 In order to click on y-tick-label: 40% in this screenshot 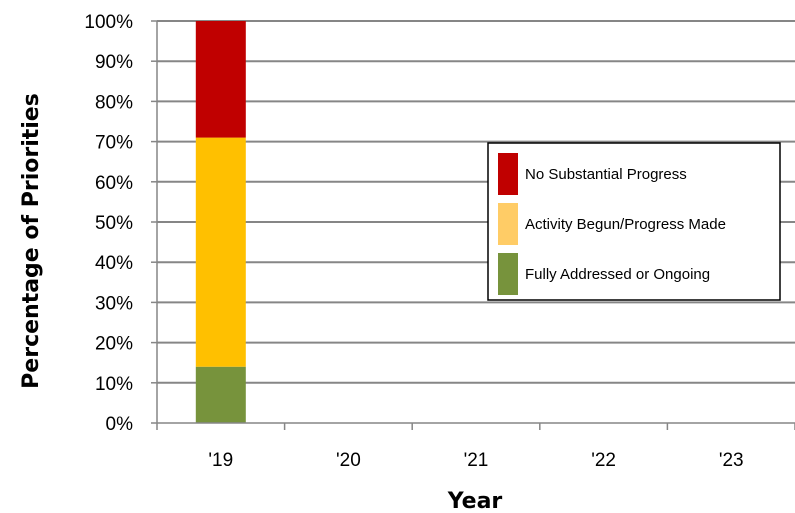, I will do `click(114, 263)`.